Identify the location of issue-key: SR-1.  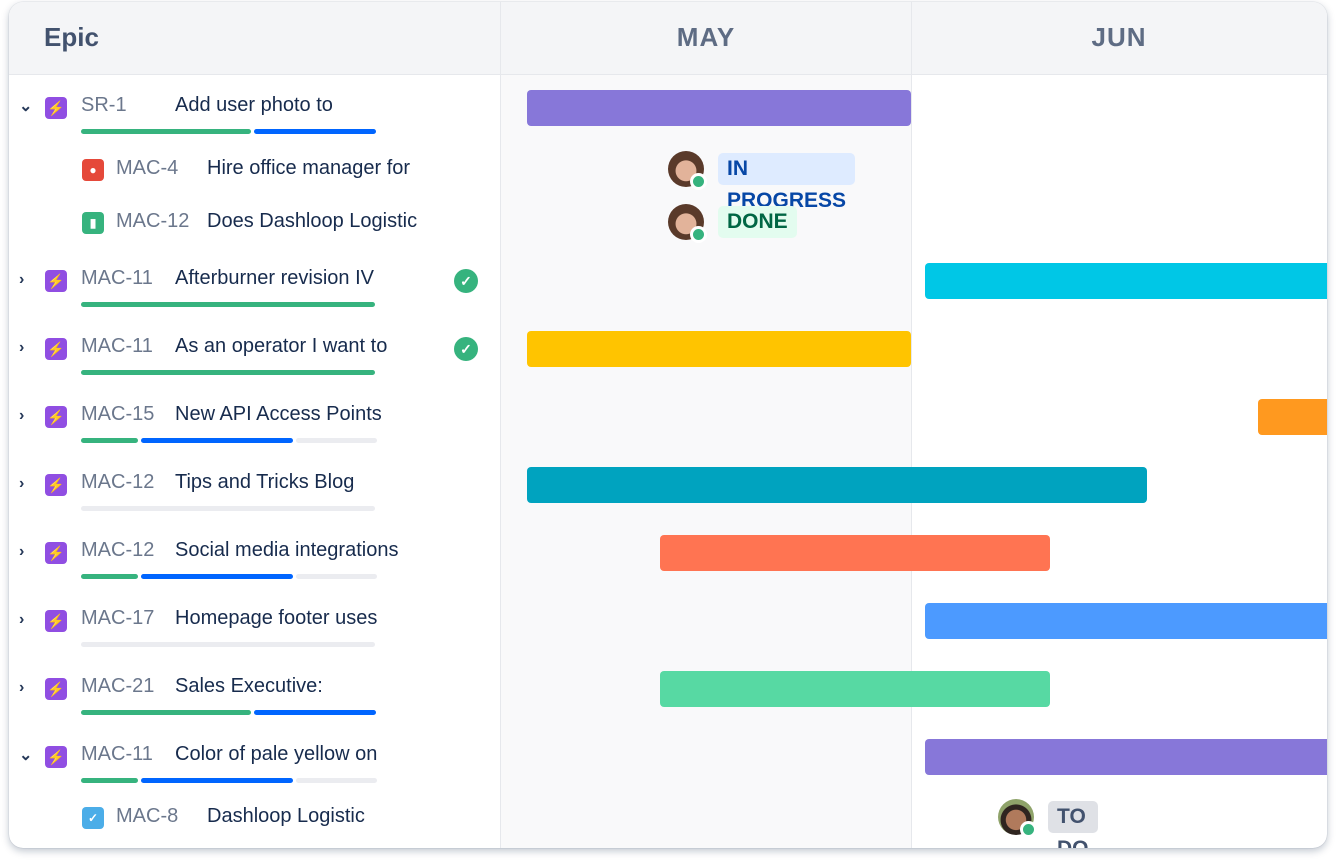
(104, 105).